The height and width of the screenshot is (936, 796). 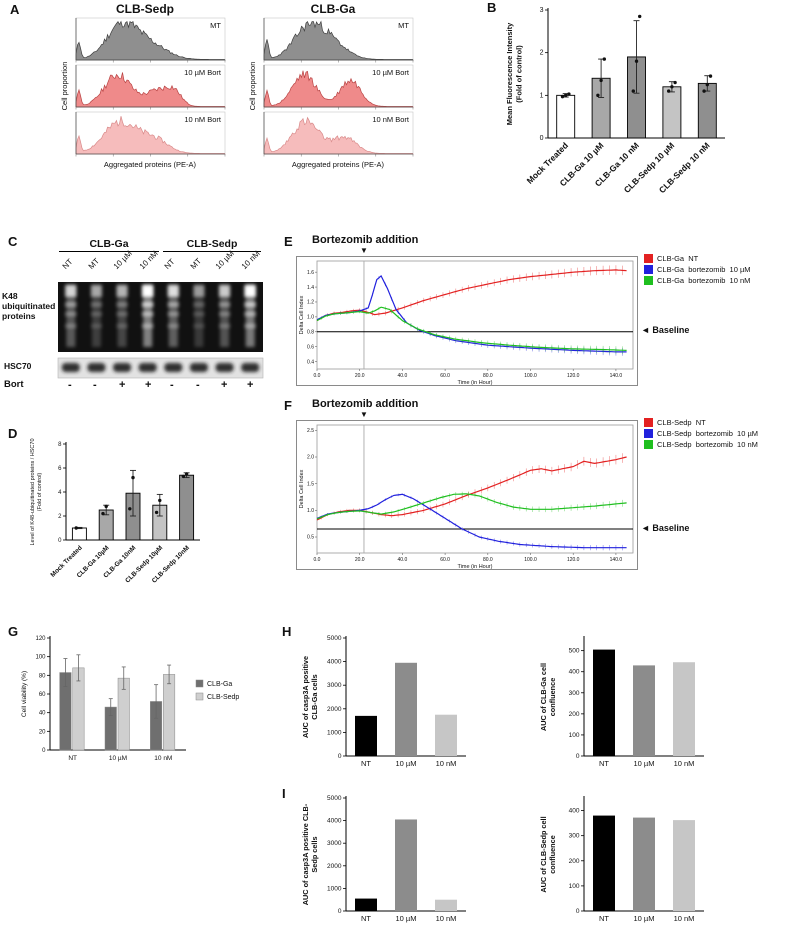 I want to click on bort-sign: -, so click(x=198, y=385).